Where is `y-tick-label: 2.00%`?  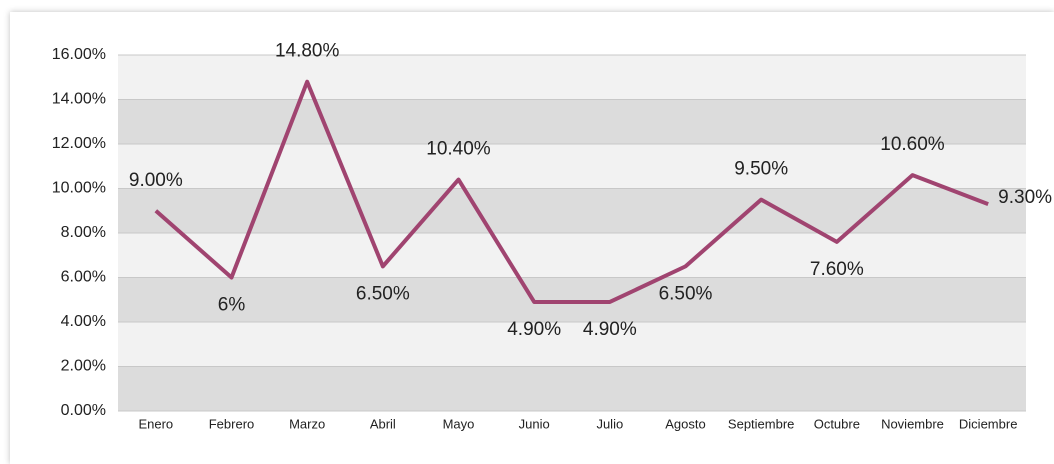 y-tick-label: 2.00% is located at coordinates (83, 366).